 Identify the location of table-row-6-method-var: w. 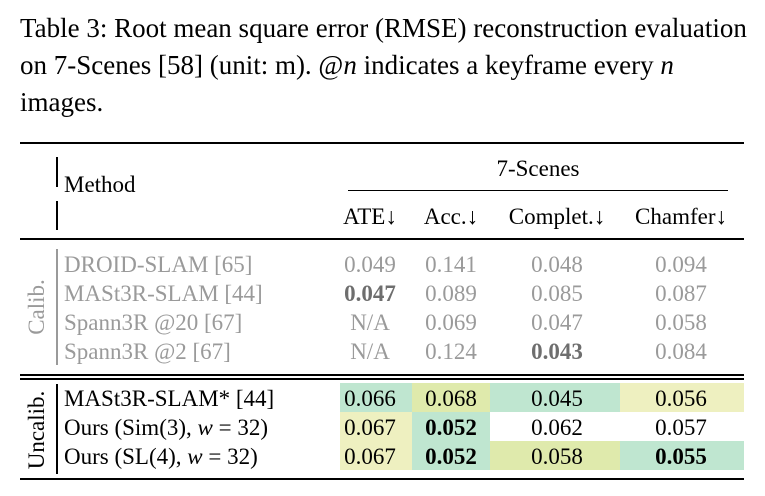
(195, 456).